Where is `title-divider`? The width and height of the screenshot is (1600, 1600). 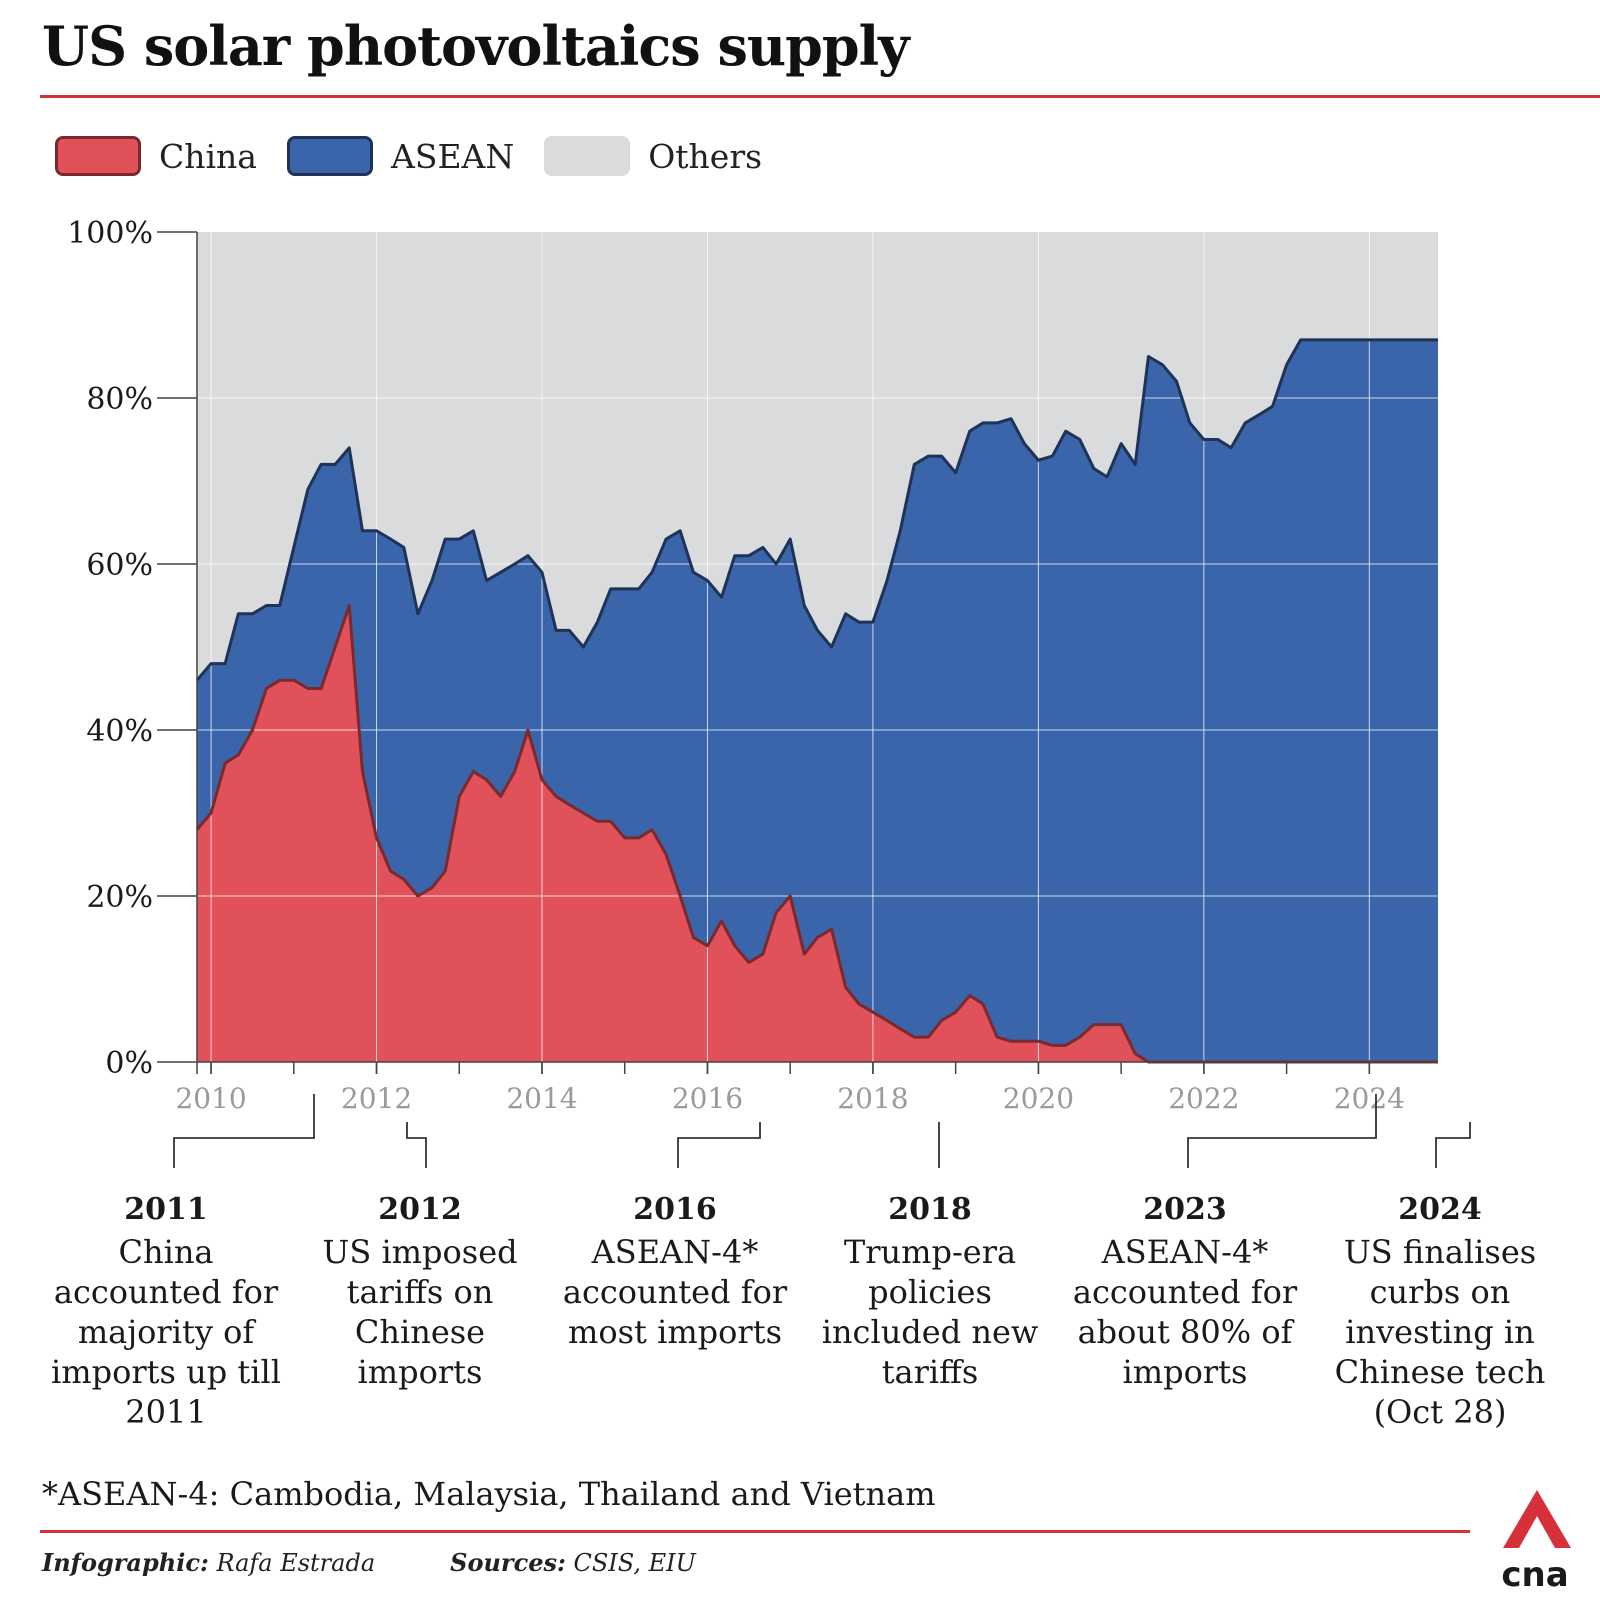 title-divider is located at coordinates (820, 96).